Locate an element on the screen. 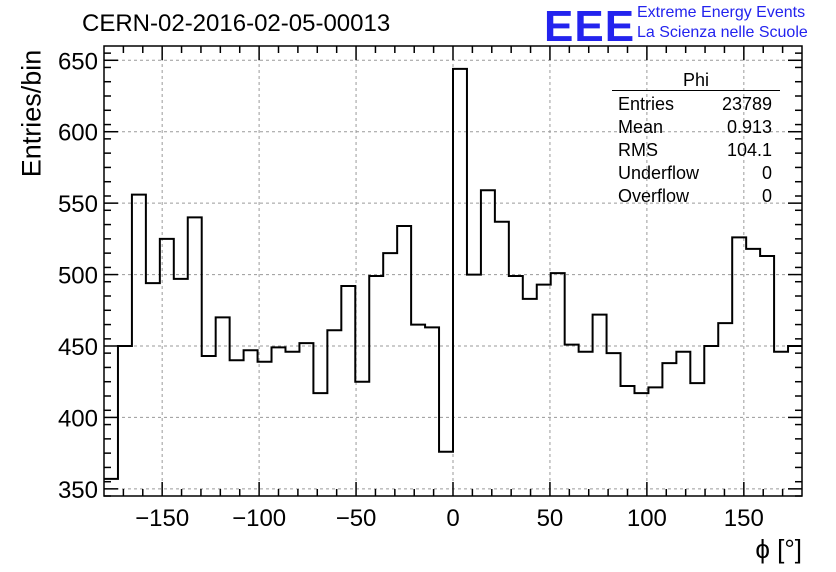 The width and height of the screenshot is (836, 572). x-tick-label: −50 is located at coordinates (356, 518).